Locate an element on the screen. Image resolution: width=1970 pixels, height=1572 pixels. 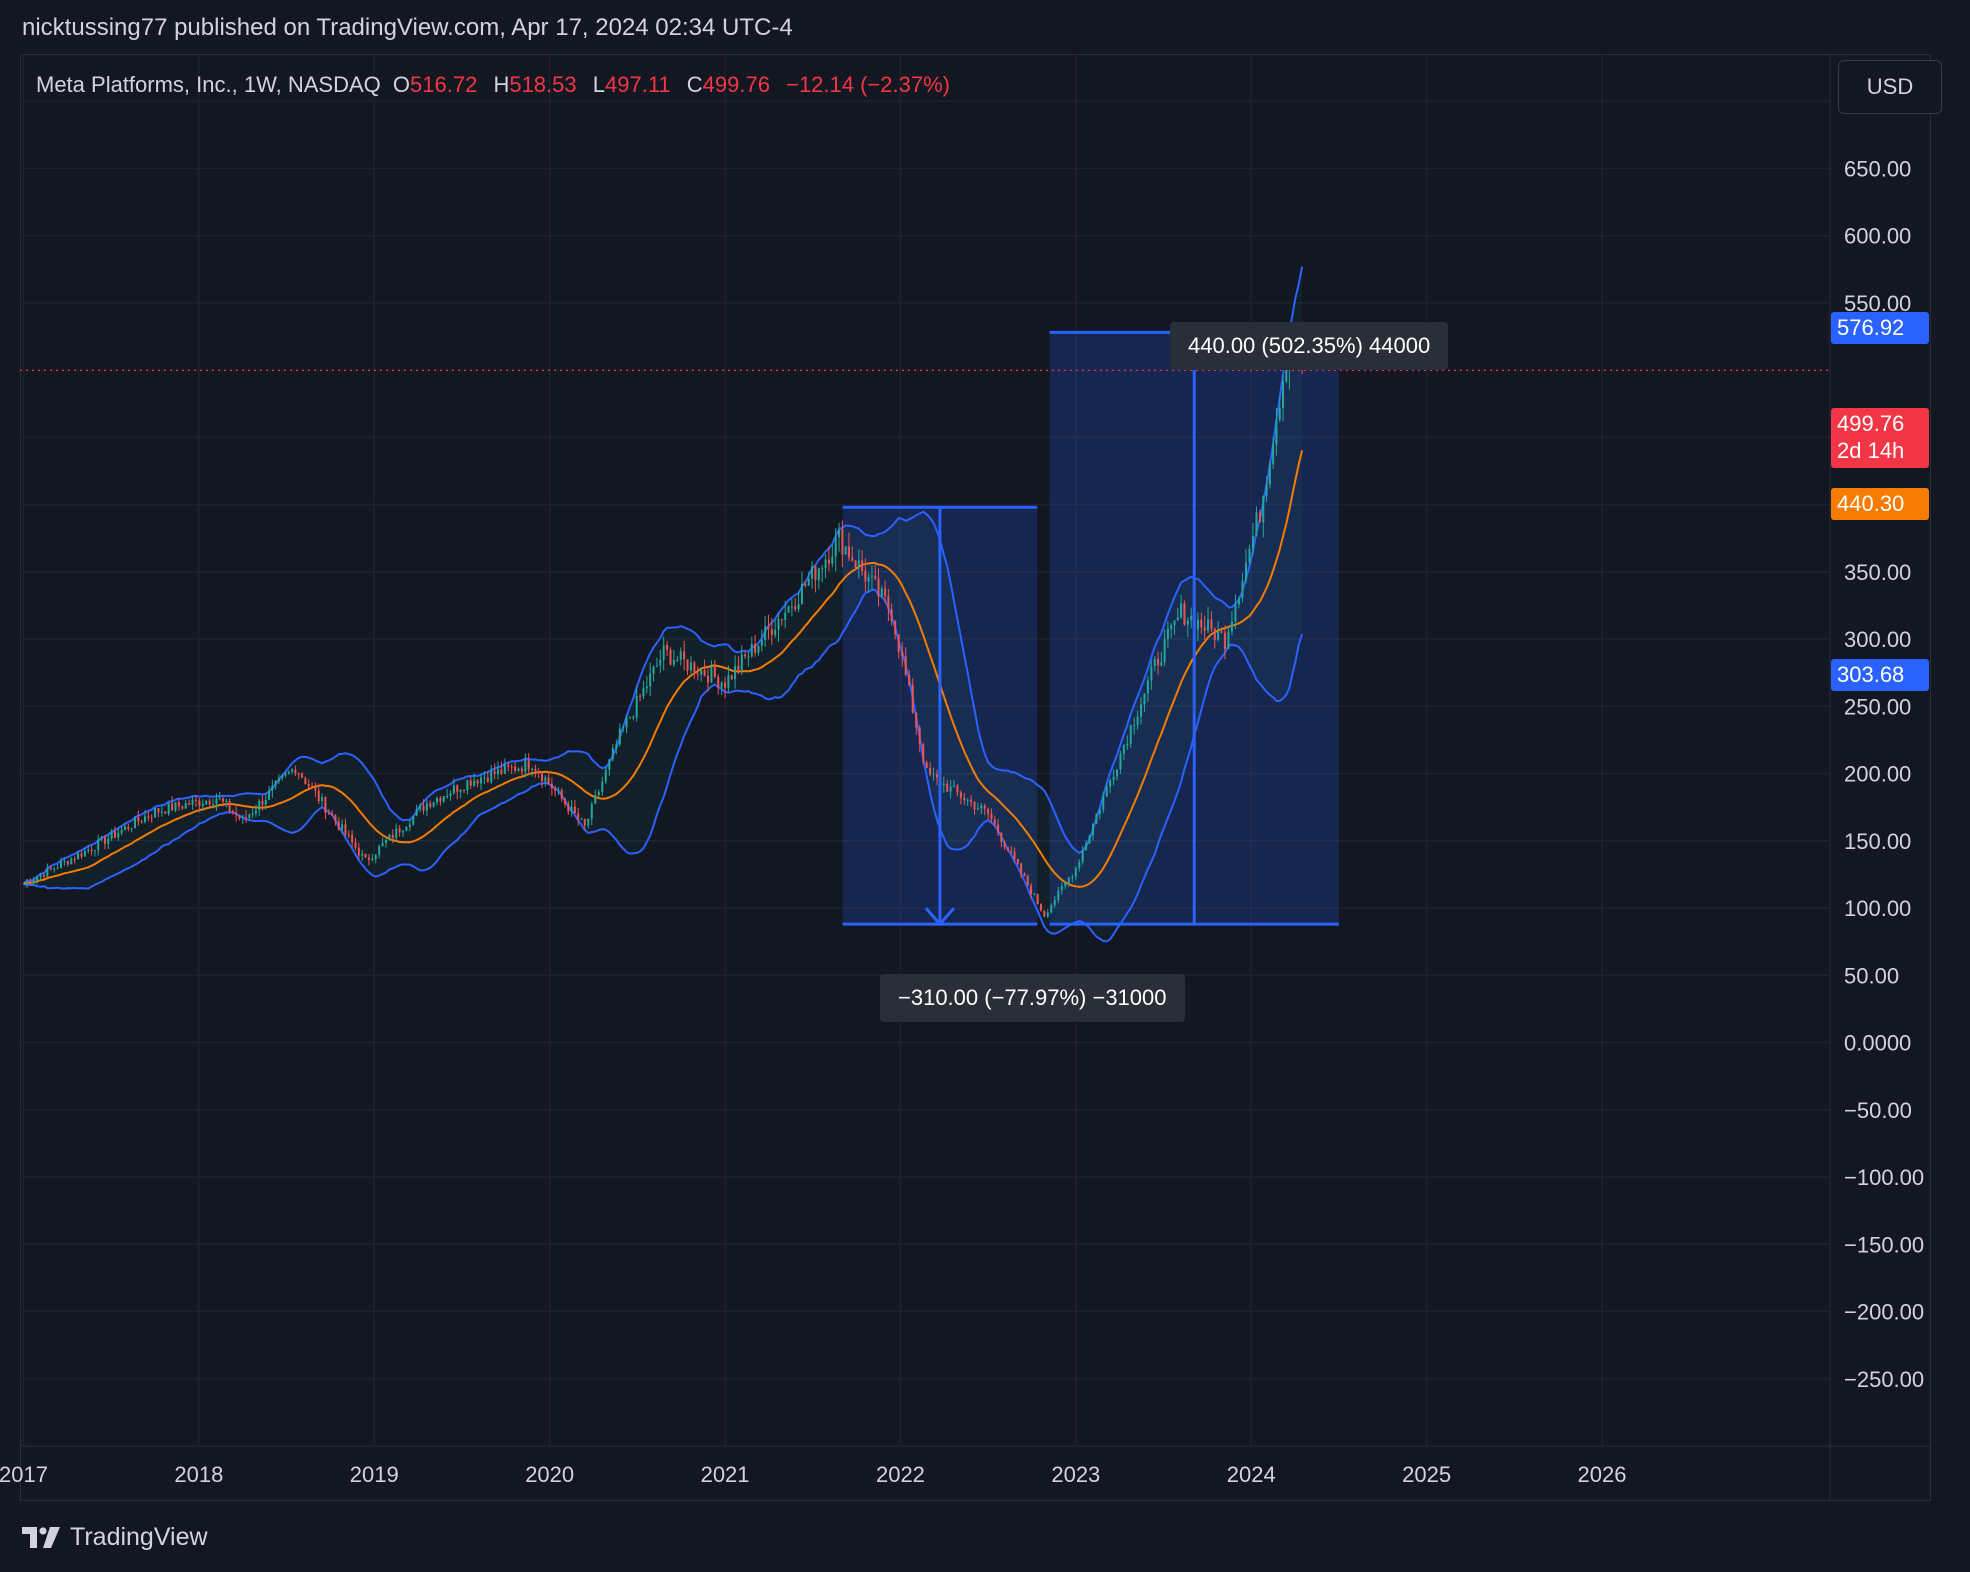
currency-button: USD is located at coordinates (1890, 87).